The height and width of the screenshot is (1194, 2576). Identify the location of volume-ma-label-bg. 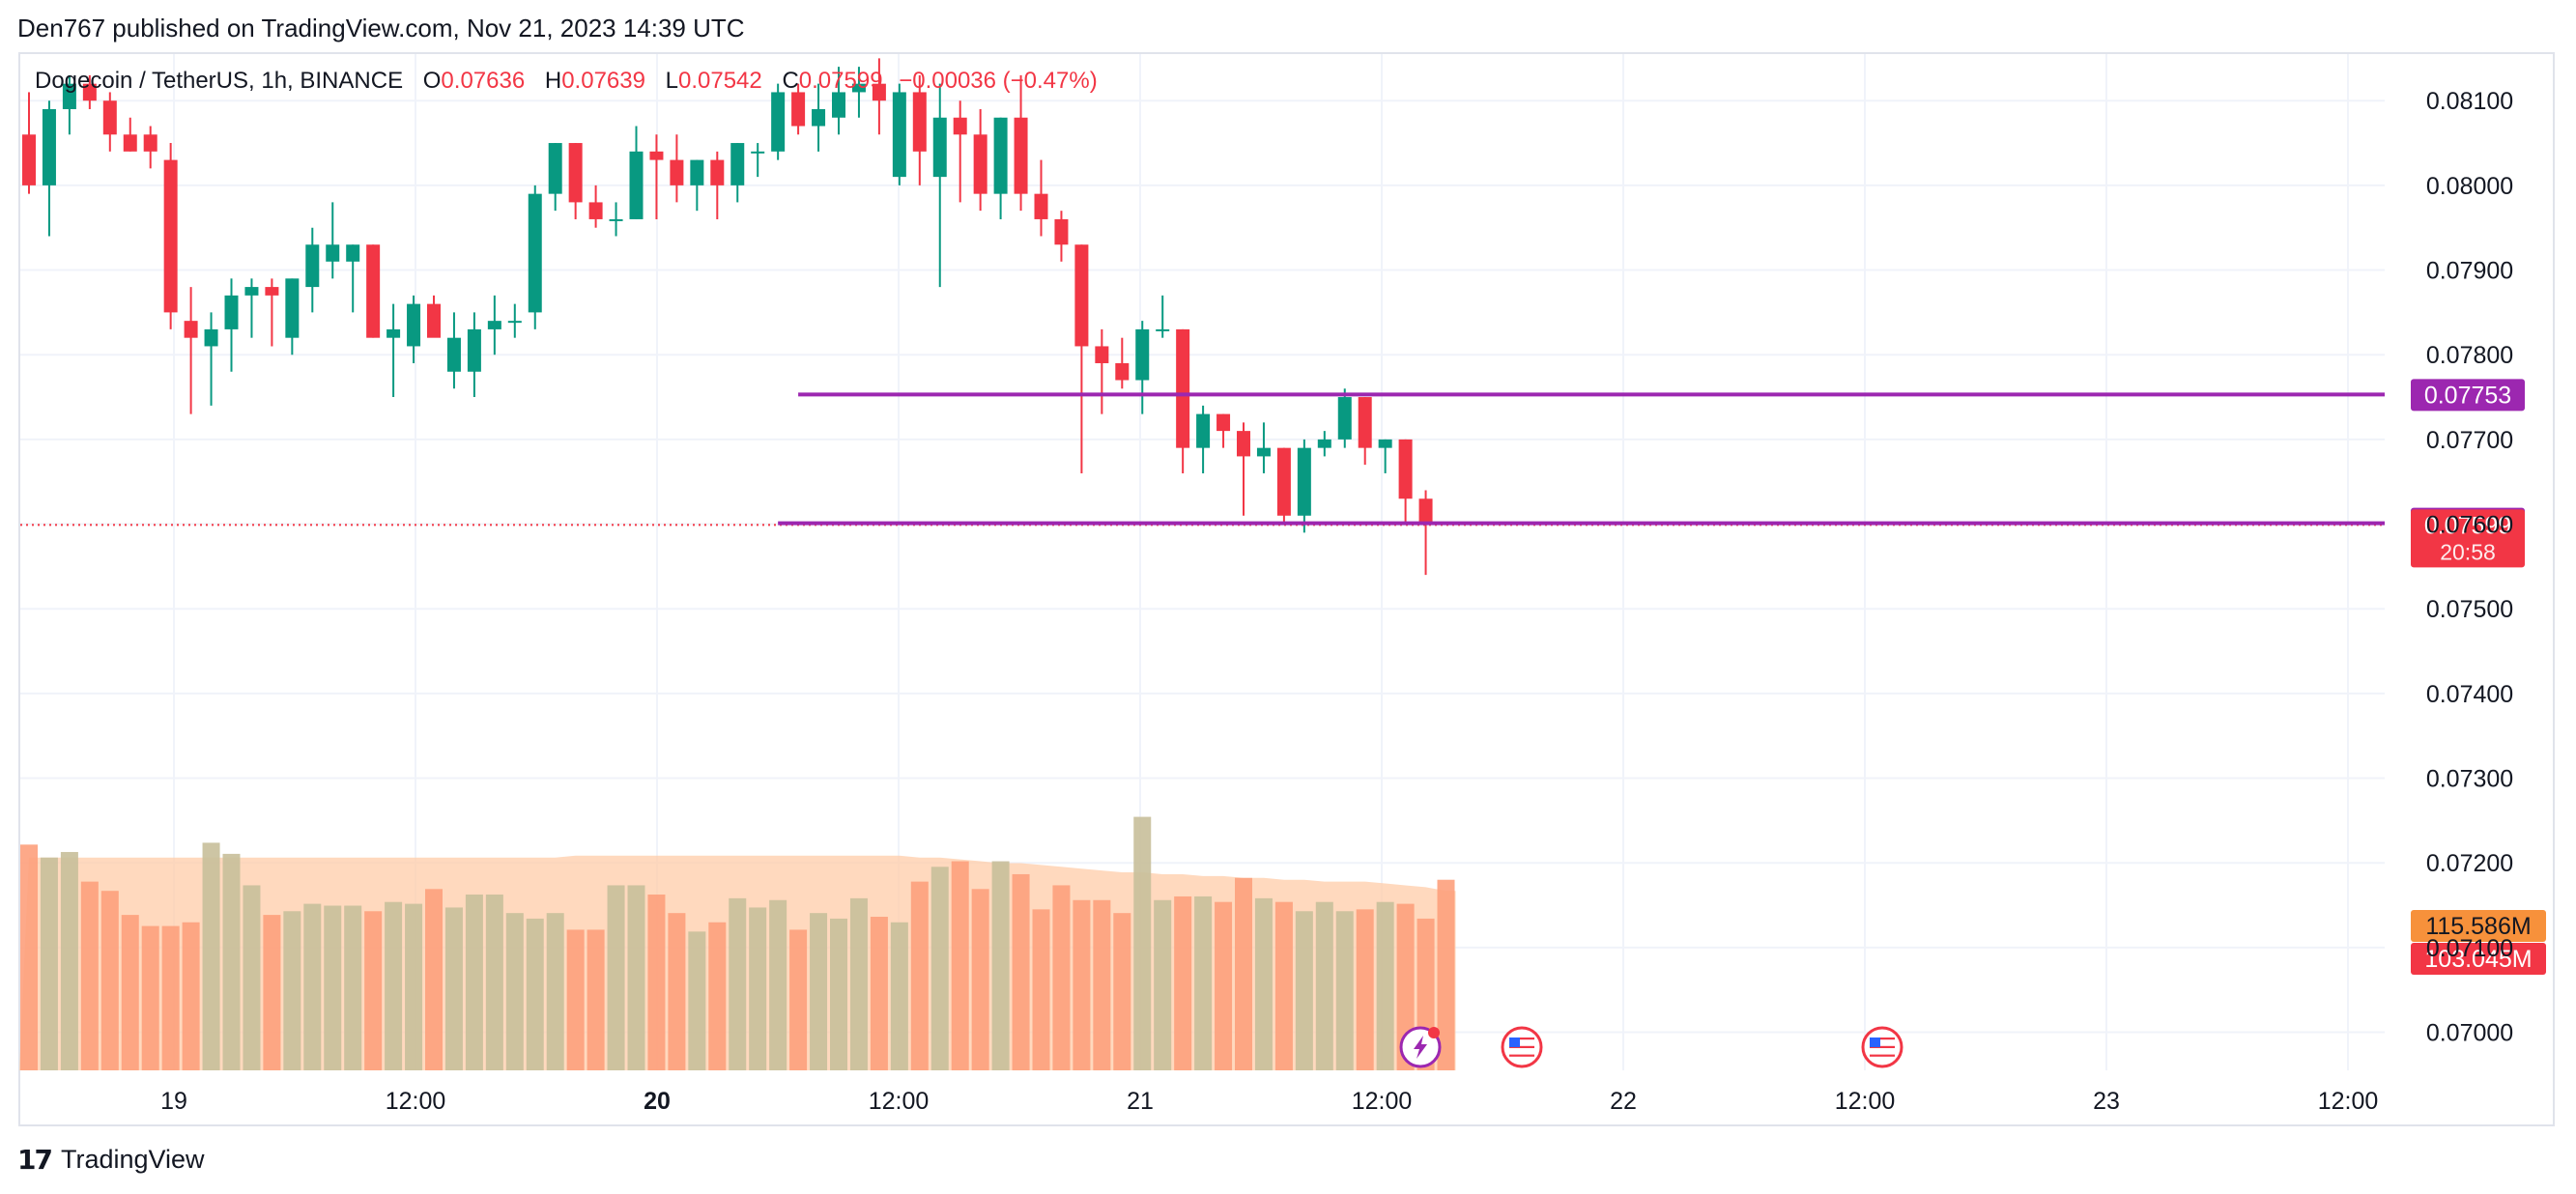
(2479, 926).